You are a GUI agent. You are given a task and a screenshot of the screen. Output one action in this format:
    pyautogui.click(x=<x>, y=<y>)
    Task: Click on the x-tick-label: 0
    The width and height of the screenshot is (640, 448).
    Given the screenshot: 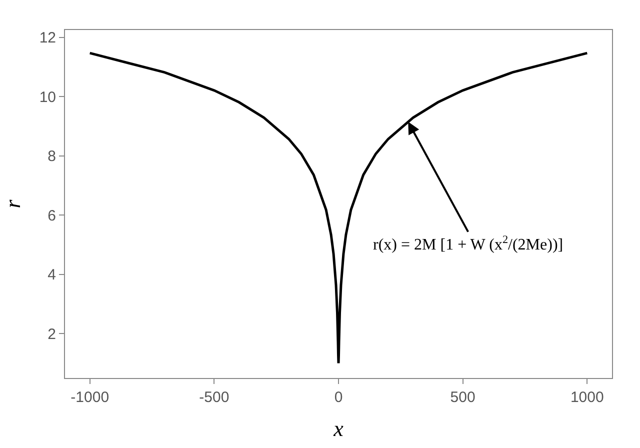 What is the action you would take?
    pyautogui.click(x=338, y=397)
    